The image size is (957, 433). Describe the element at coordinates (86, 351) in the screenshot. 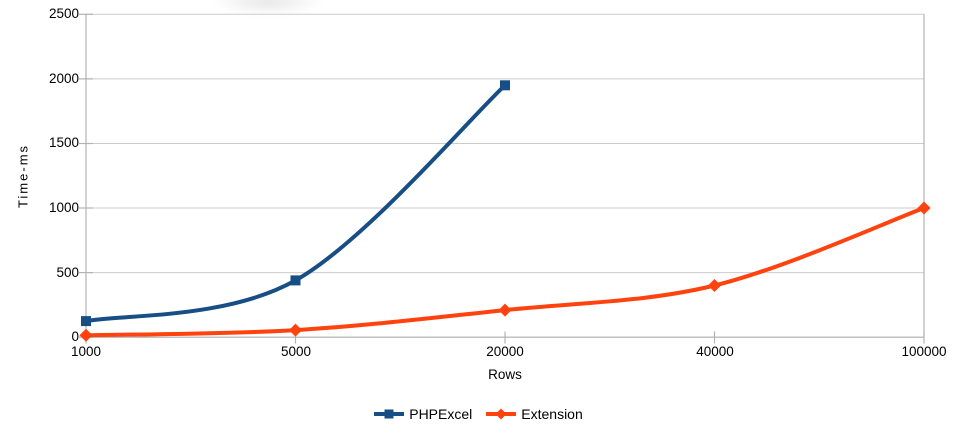

I see `x-tick-label: 1000` at that location.